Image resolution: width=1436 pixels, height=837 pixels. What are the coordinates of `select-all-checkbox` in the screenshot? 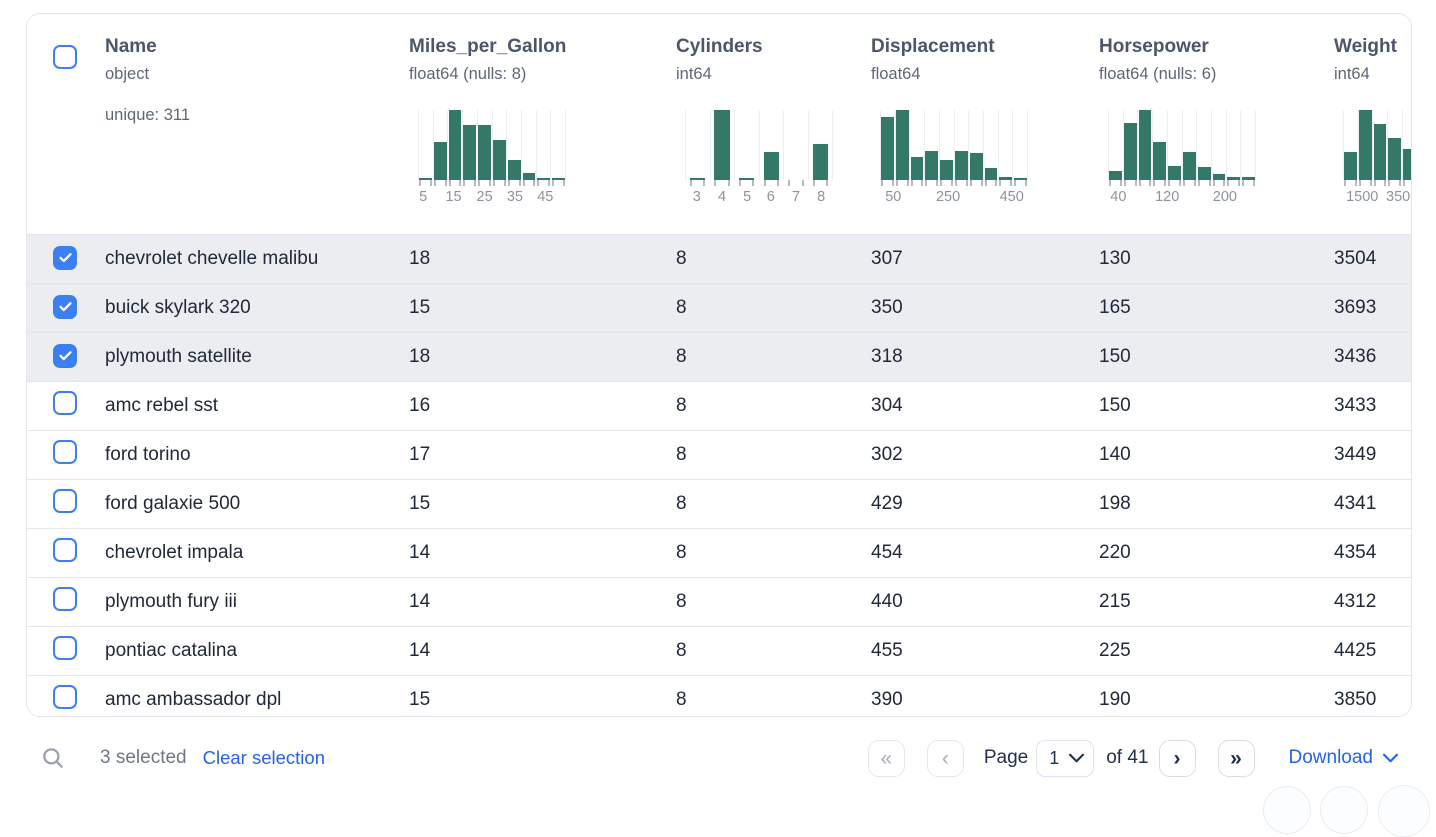 It's located at (65, 57).